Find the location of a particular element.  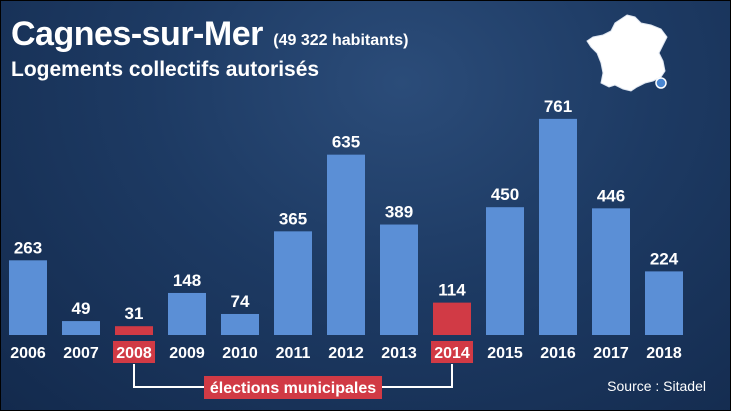

election-label-bg is located at coordinates (293, 387).